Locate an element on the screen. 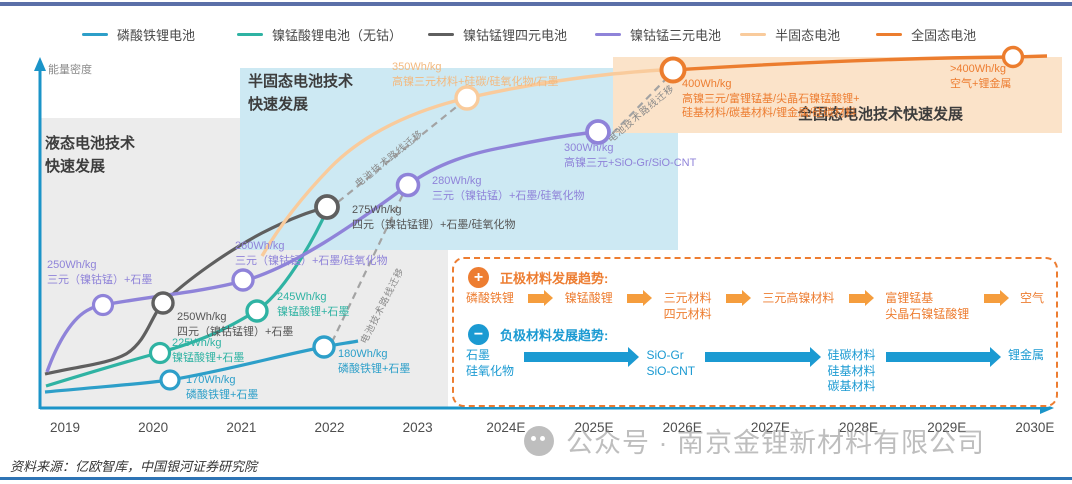 This screenshot has width=1072, height=484. legend-item-lmno: 镍锰酸锂电池（无钴） is located at coordinates (319, 34).